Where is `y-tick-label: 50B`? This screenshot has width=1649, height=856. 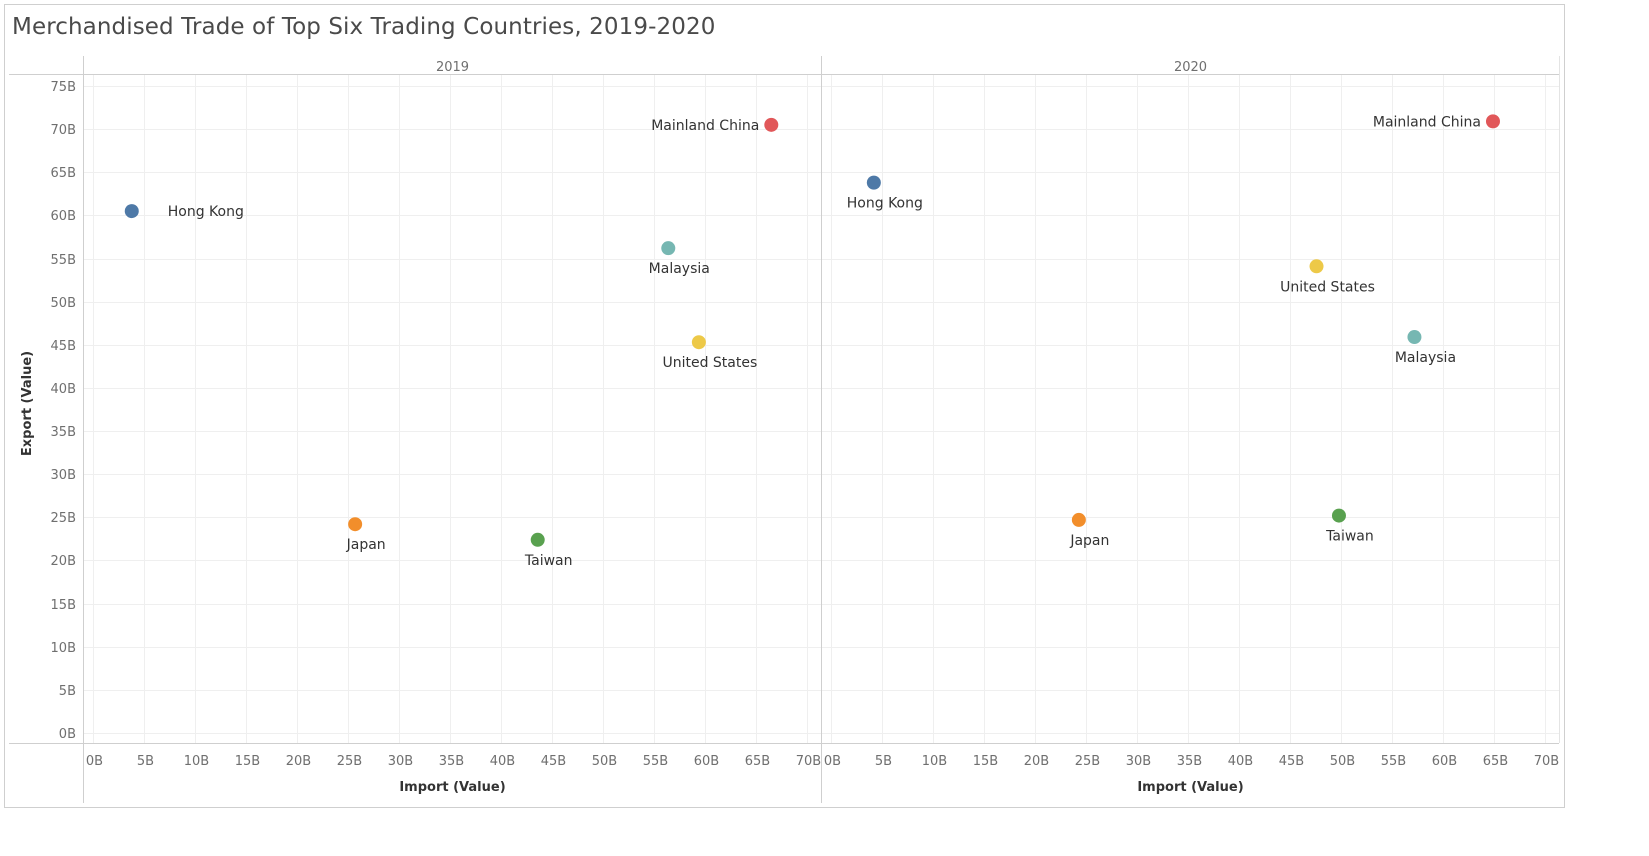
y-tick-label: 50B is located at coordinates (63, 303).